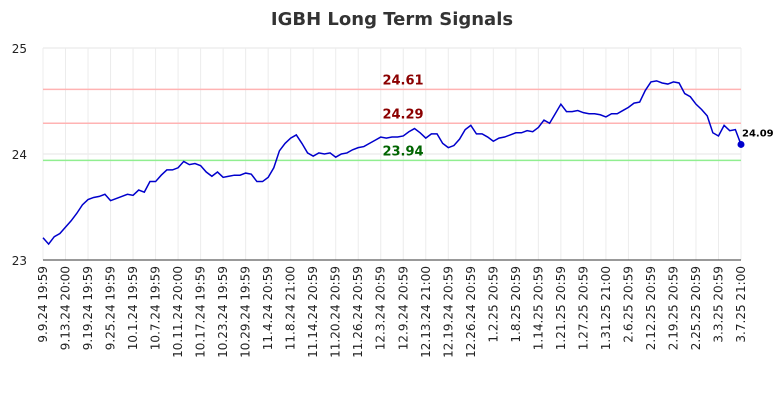 The image size is (784, 404). I want to click on x-tick-label: 1.8.25 20:59, so click(516, 304).